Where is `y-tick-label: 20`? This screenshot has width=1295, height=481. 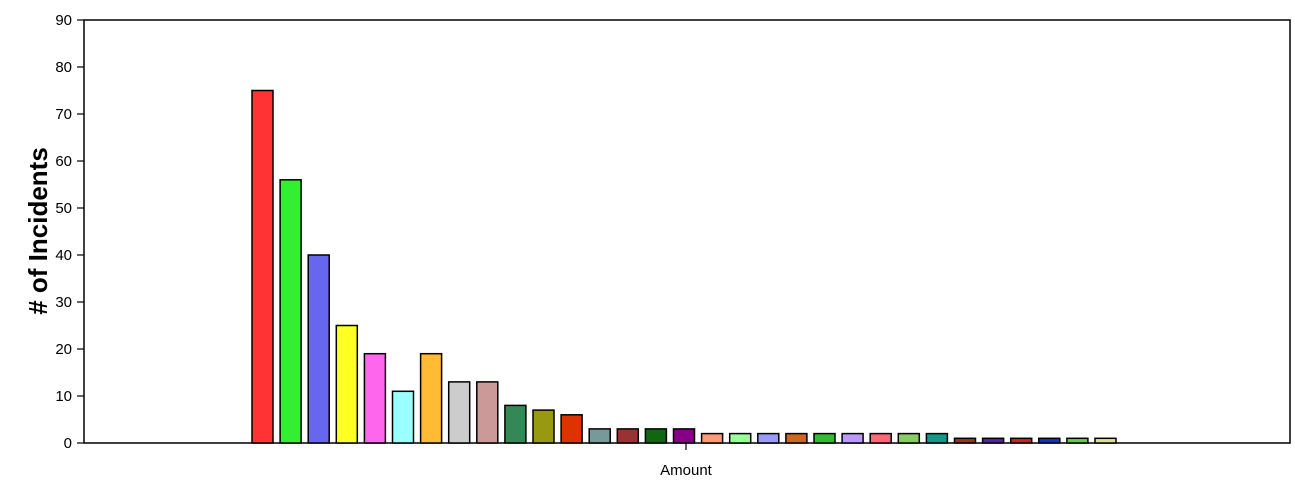
y-tick-label: 20 is located at coordinates (63, 349).